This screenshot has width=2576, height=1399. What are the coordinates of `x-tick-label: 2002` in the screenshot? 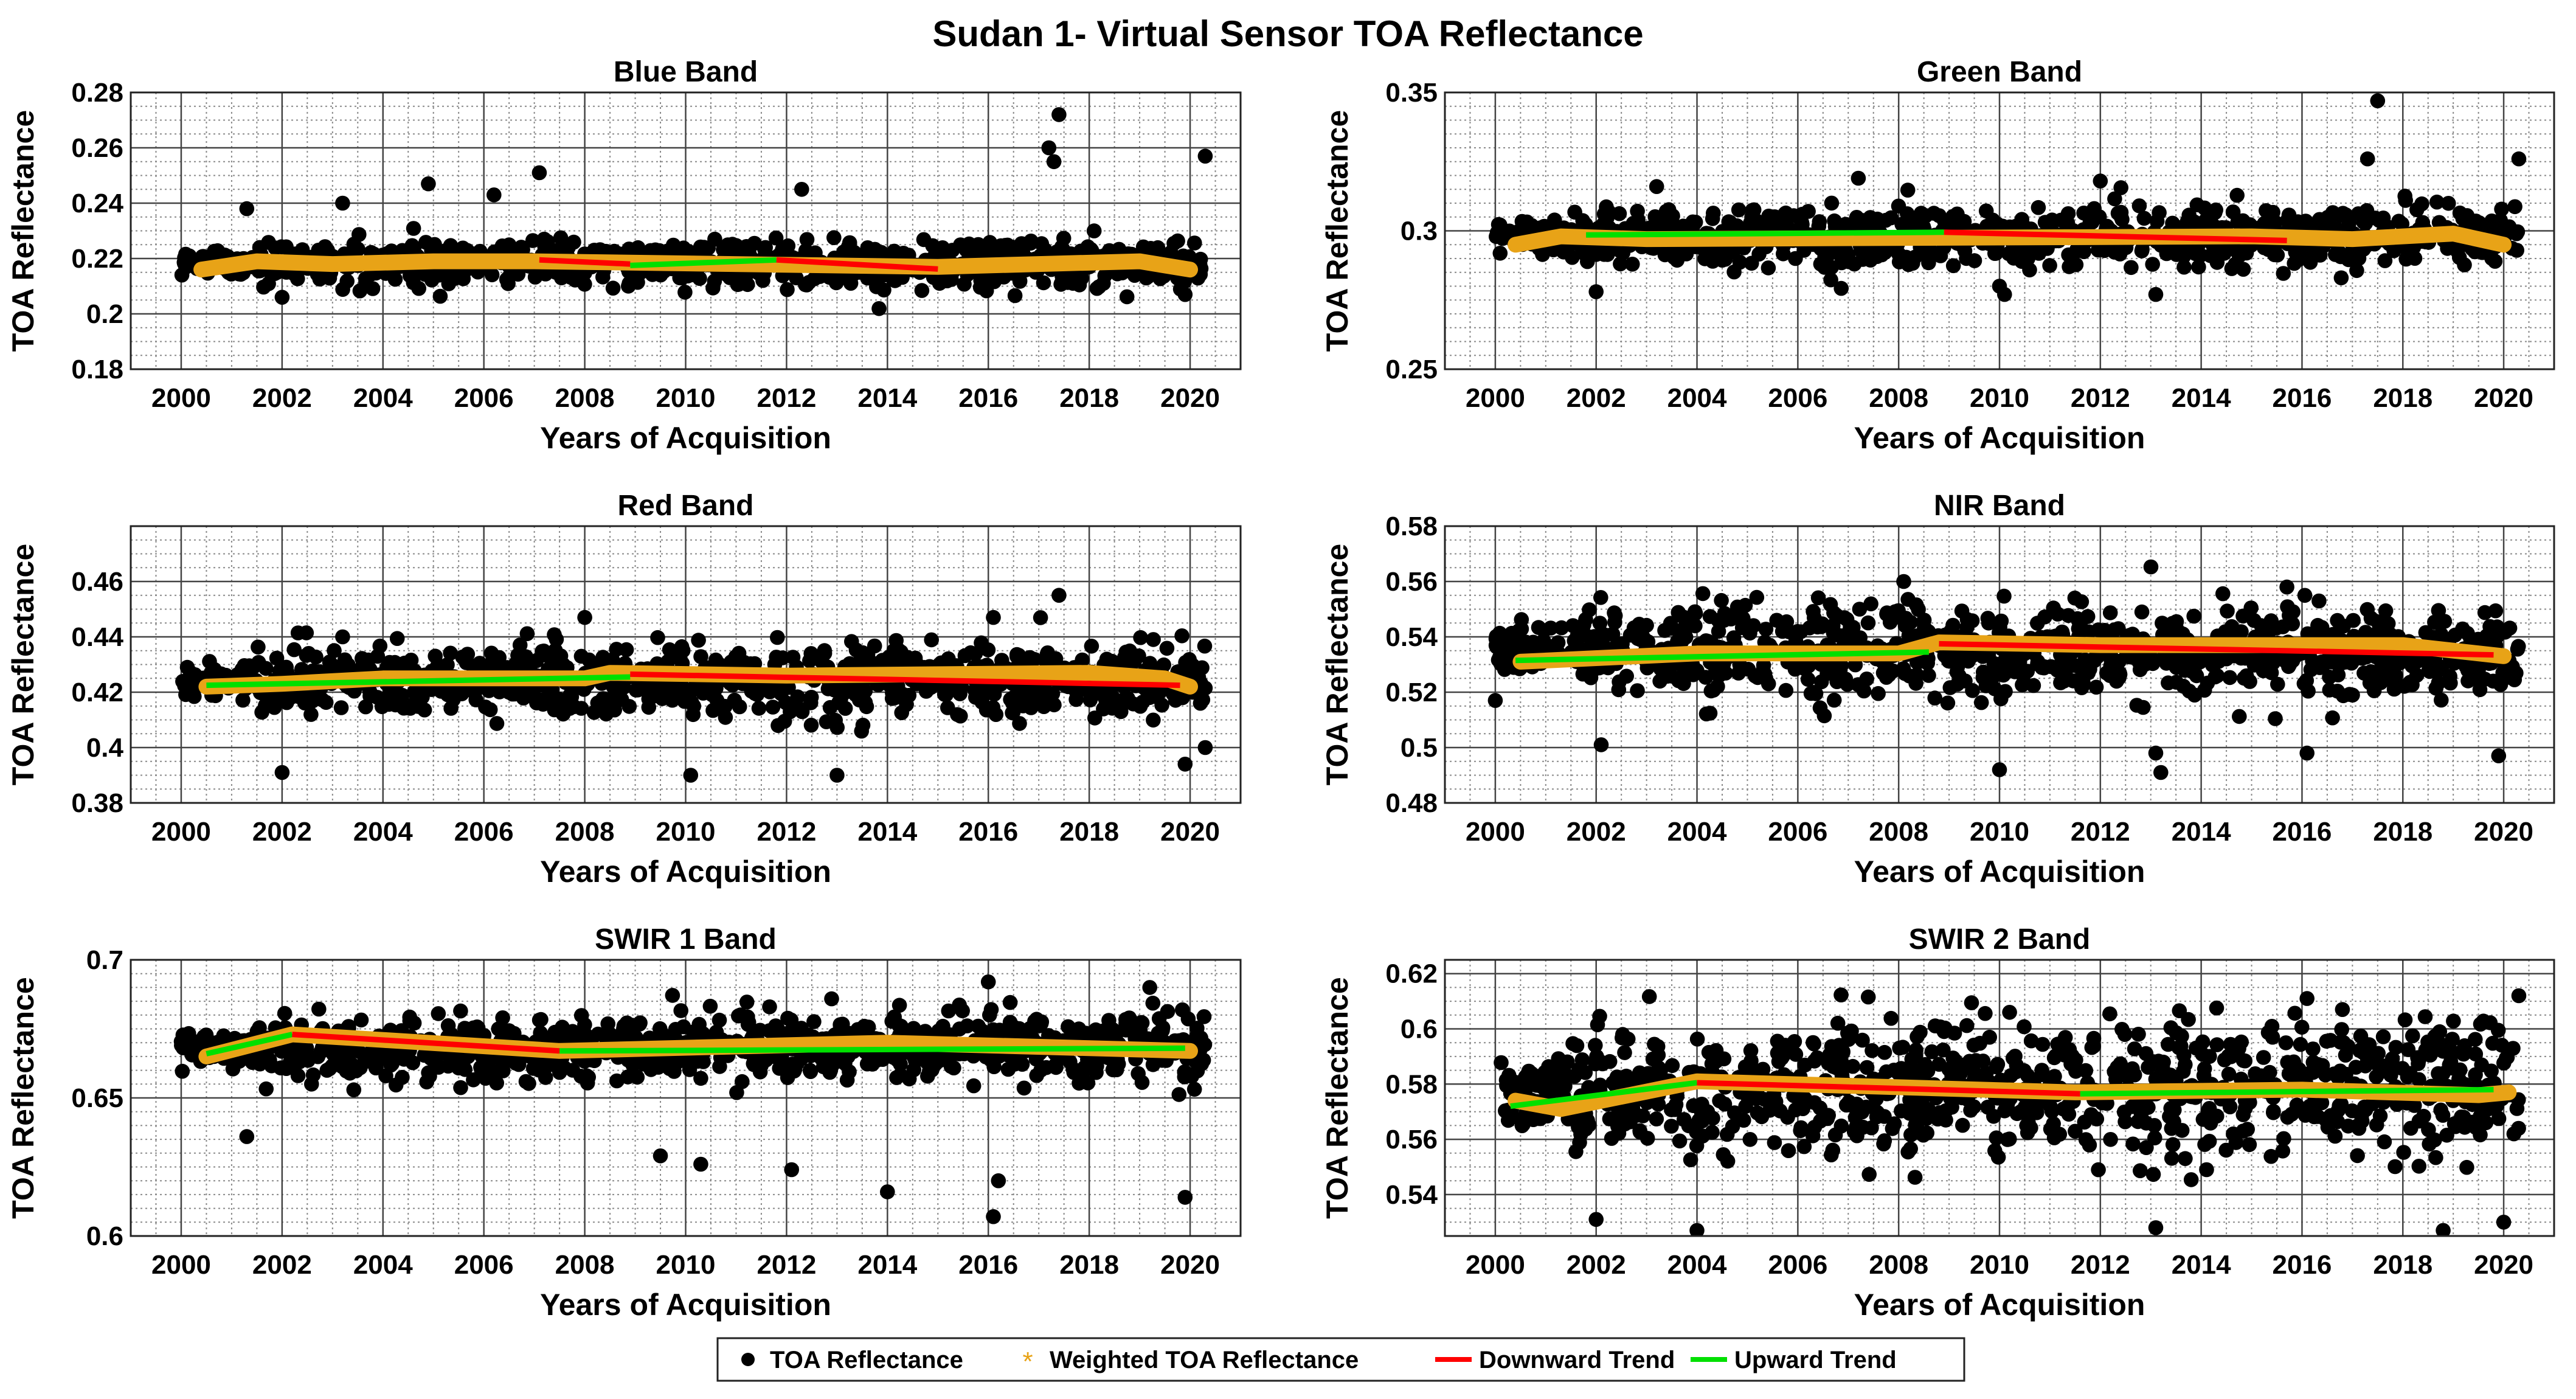 It's located at (282, 832).